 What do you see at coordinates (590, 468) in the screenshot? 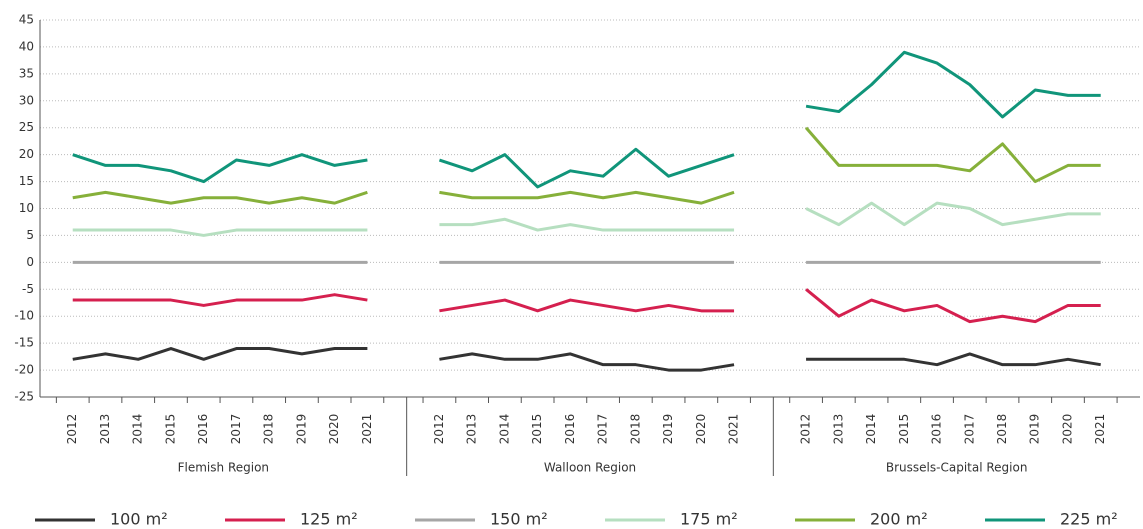
I see `group-label: Walloon Region` at bounding box center [590, 468].